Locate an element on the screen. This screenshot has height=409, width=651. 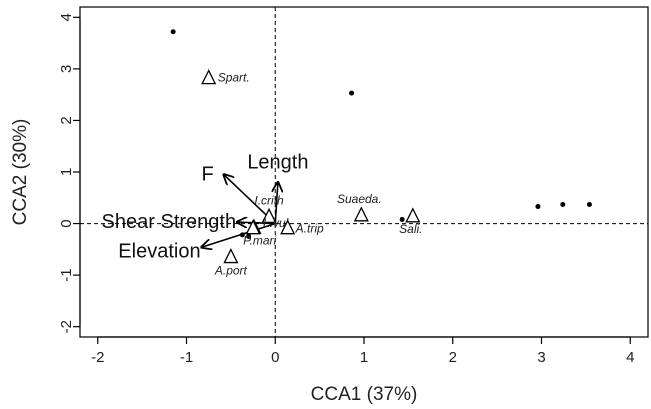
y-tick-label: 4 is located at coordinates (66, 17).